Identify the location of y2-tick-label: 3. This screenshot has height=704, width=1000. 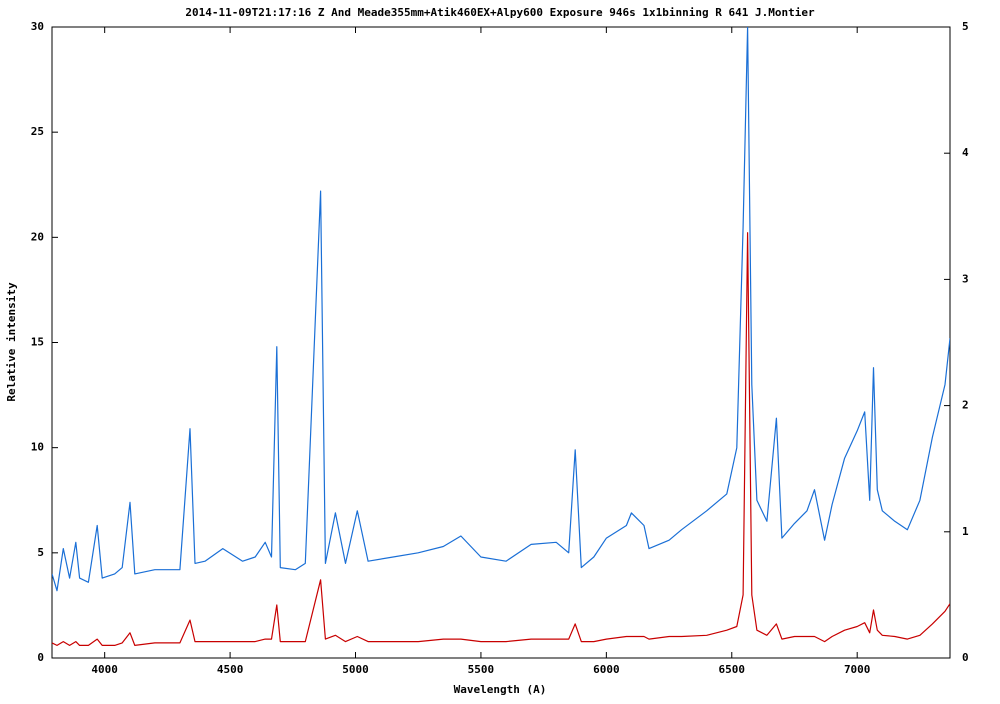
(965, 278).